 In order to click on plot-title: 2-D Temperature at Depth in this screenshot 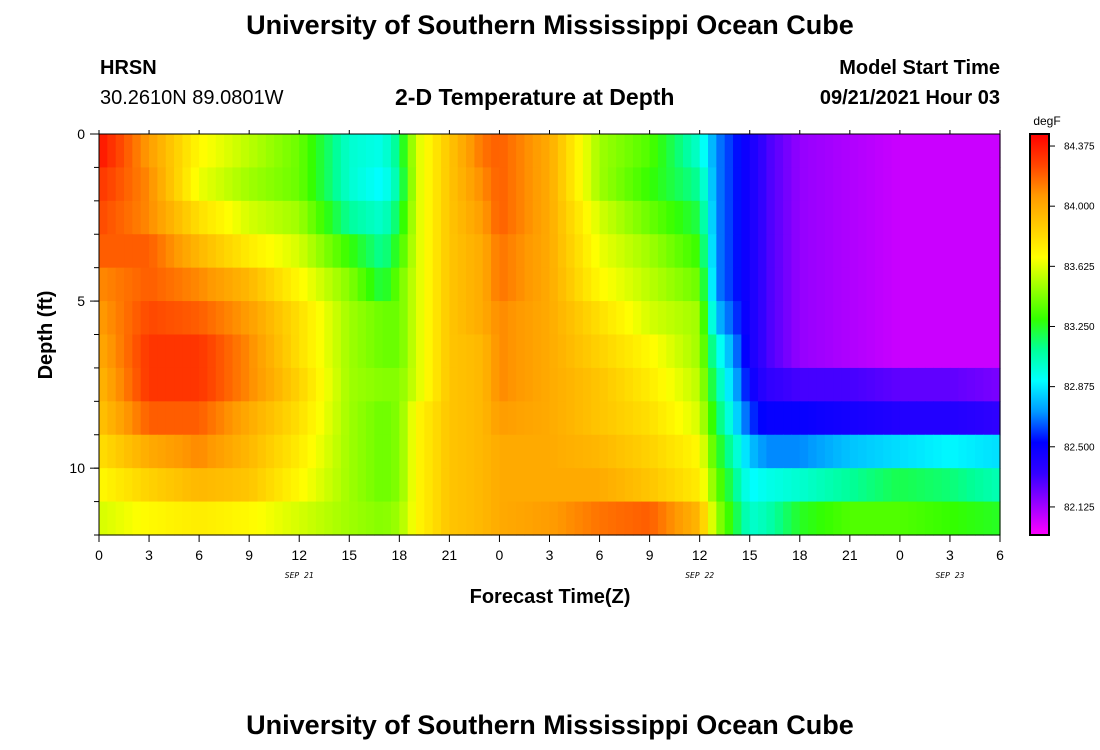, I will do `click(535, 97)`.